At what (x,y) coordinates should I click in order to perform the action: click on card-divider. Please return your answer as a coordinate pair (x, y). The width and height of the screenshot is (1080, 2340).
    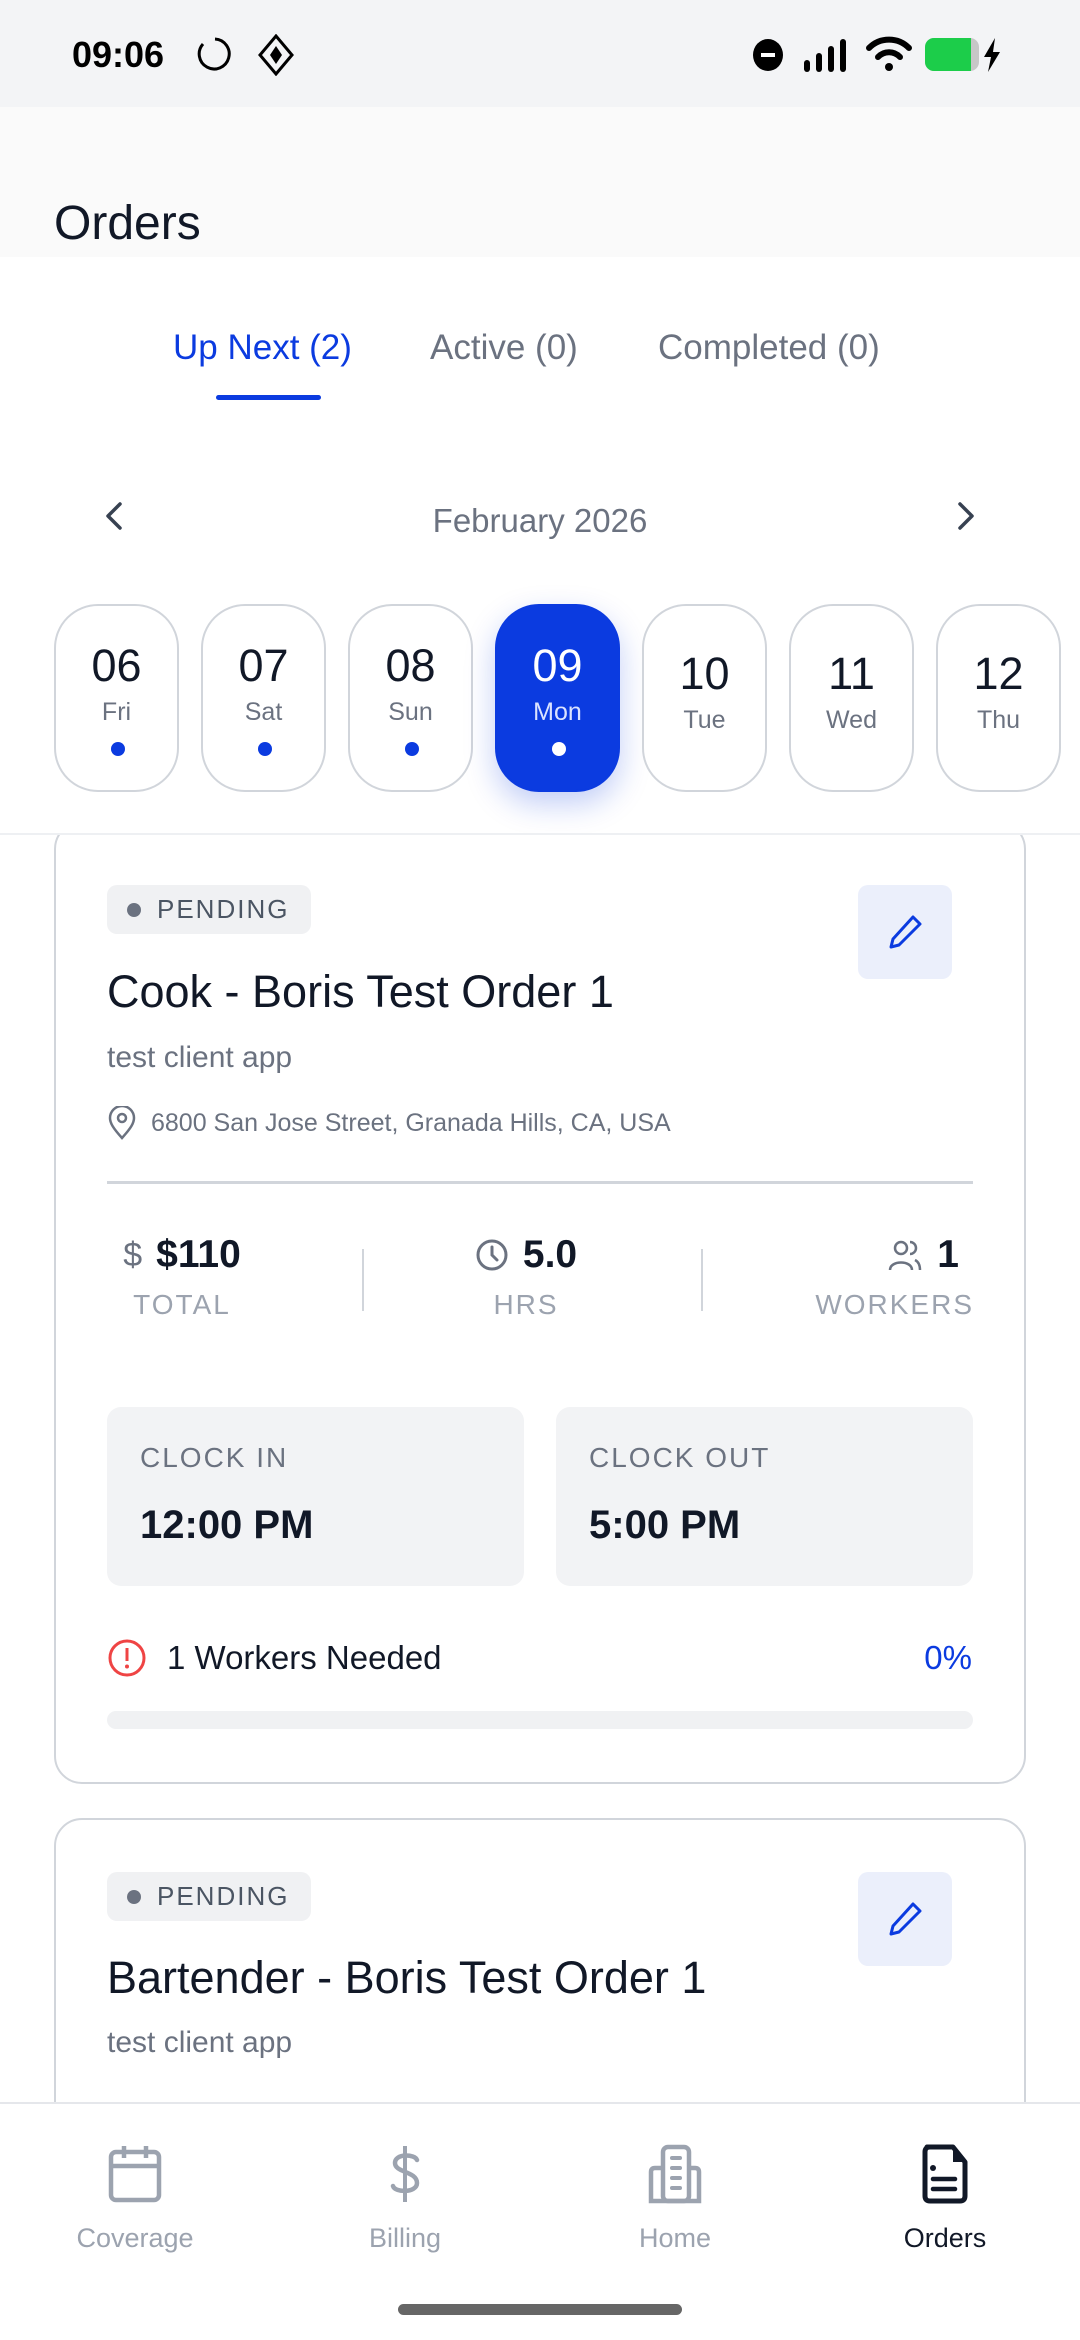
    Looking at the image, I should click on (540, 1182).